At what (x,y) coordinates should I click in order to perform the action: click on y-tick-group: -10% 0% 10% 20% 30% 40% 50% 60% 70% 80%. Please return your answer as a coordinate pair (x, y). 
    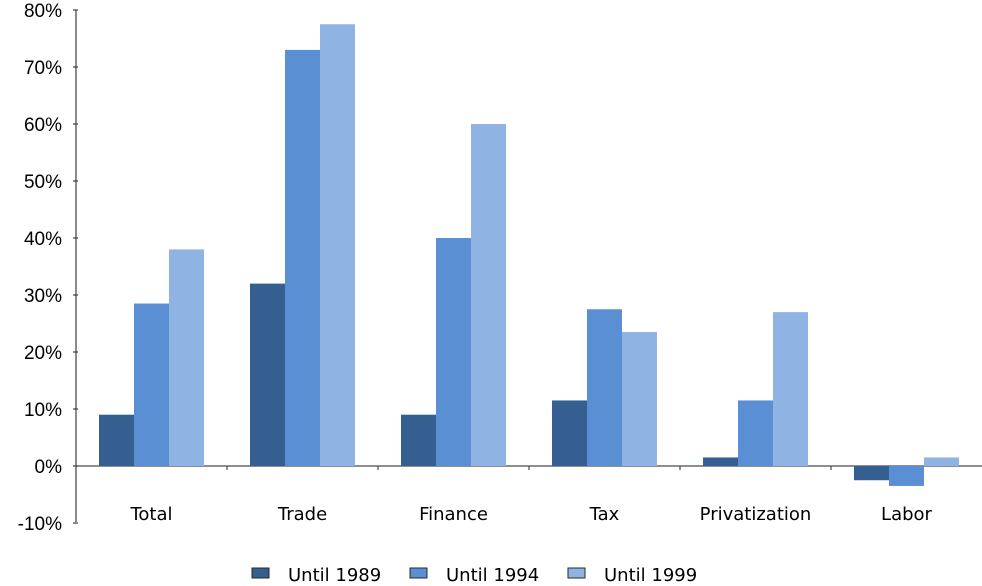
    Looking at the image, I should click on (48, 268).